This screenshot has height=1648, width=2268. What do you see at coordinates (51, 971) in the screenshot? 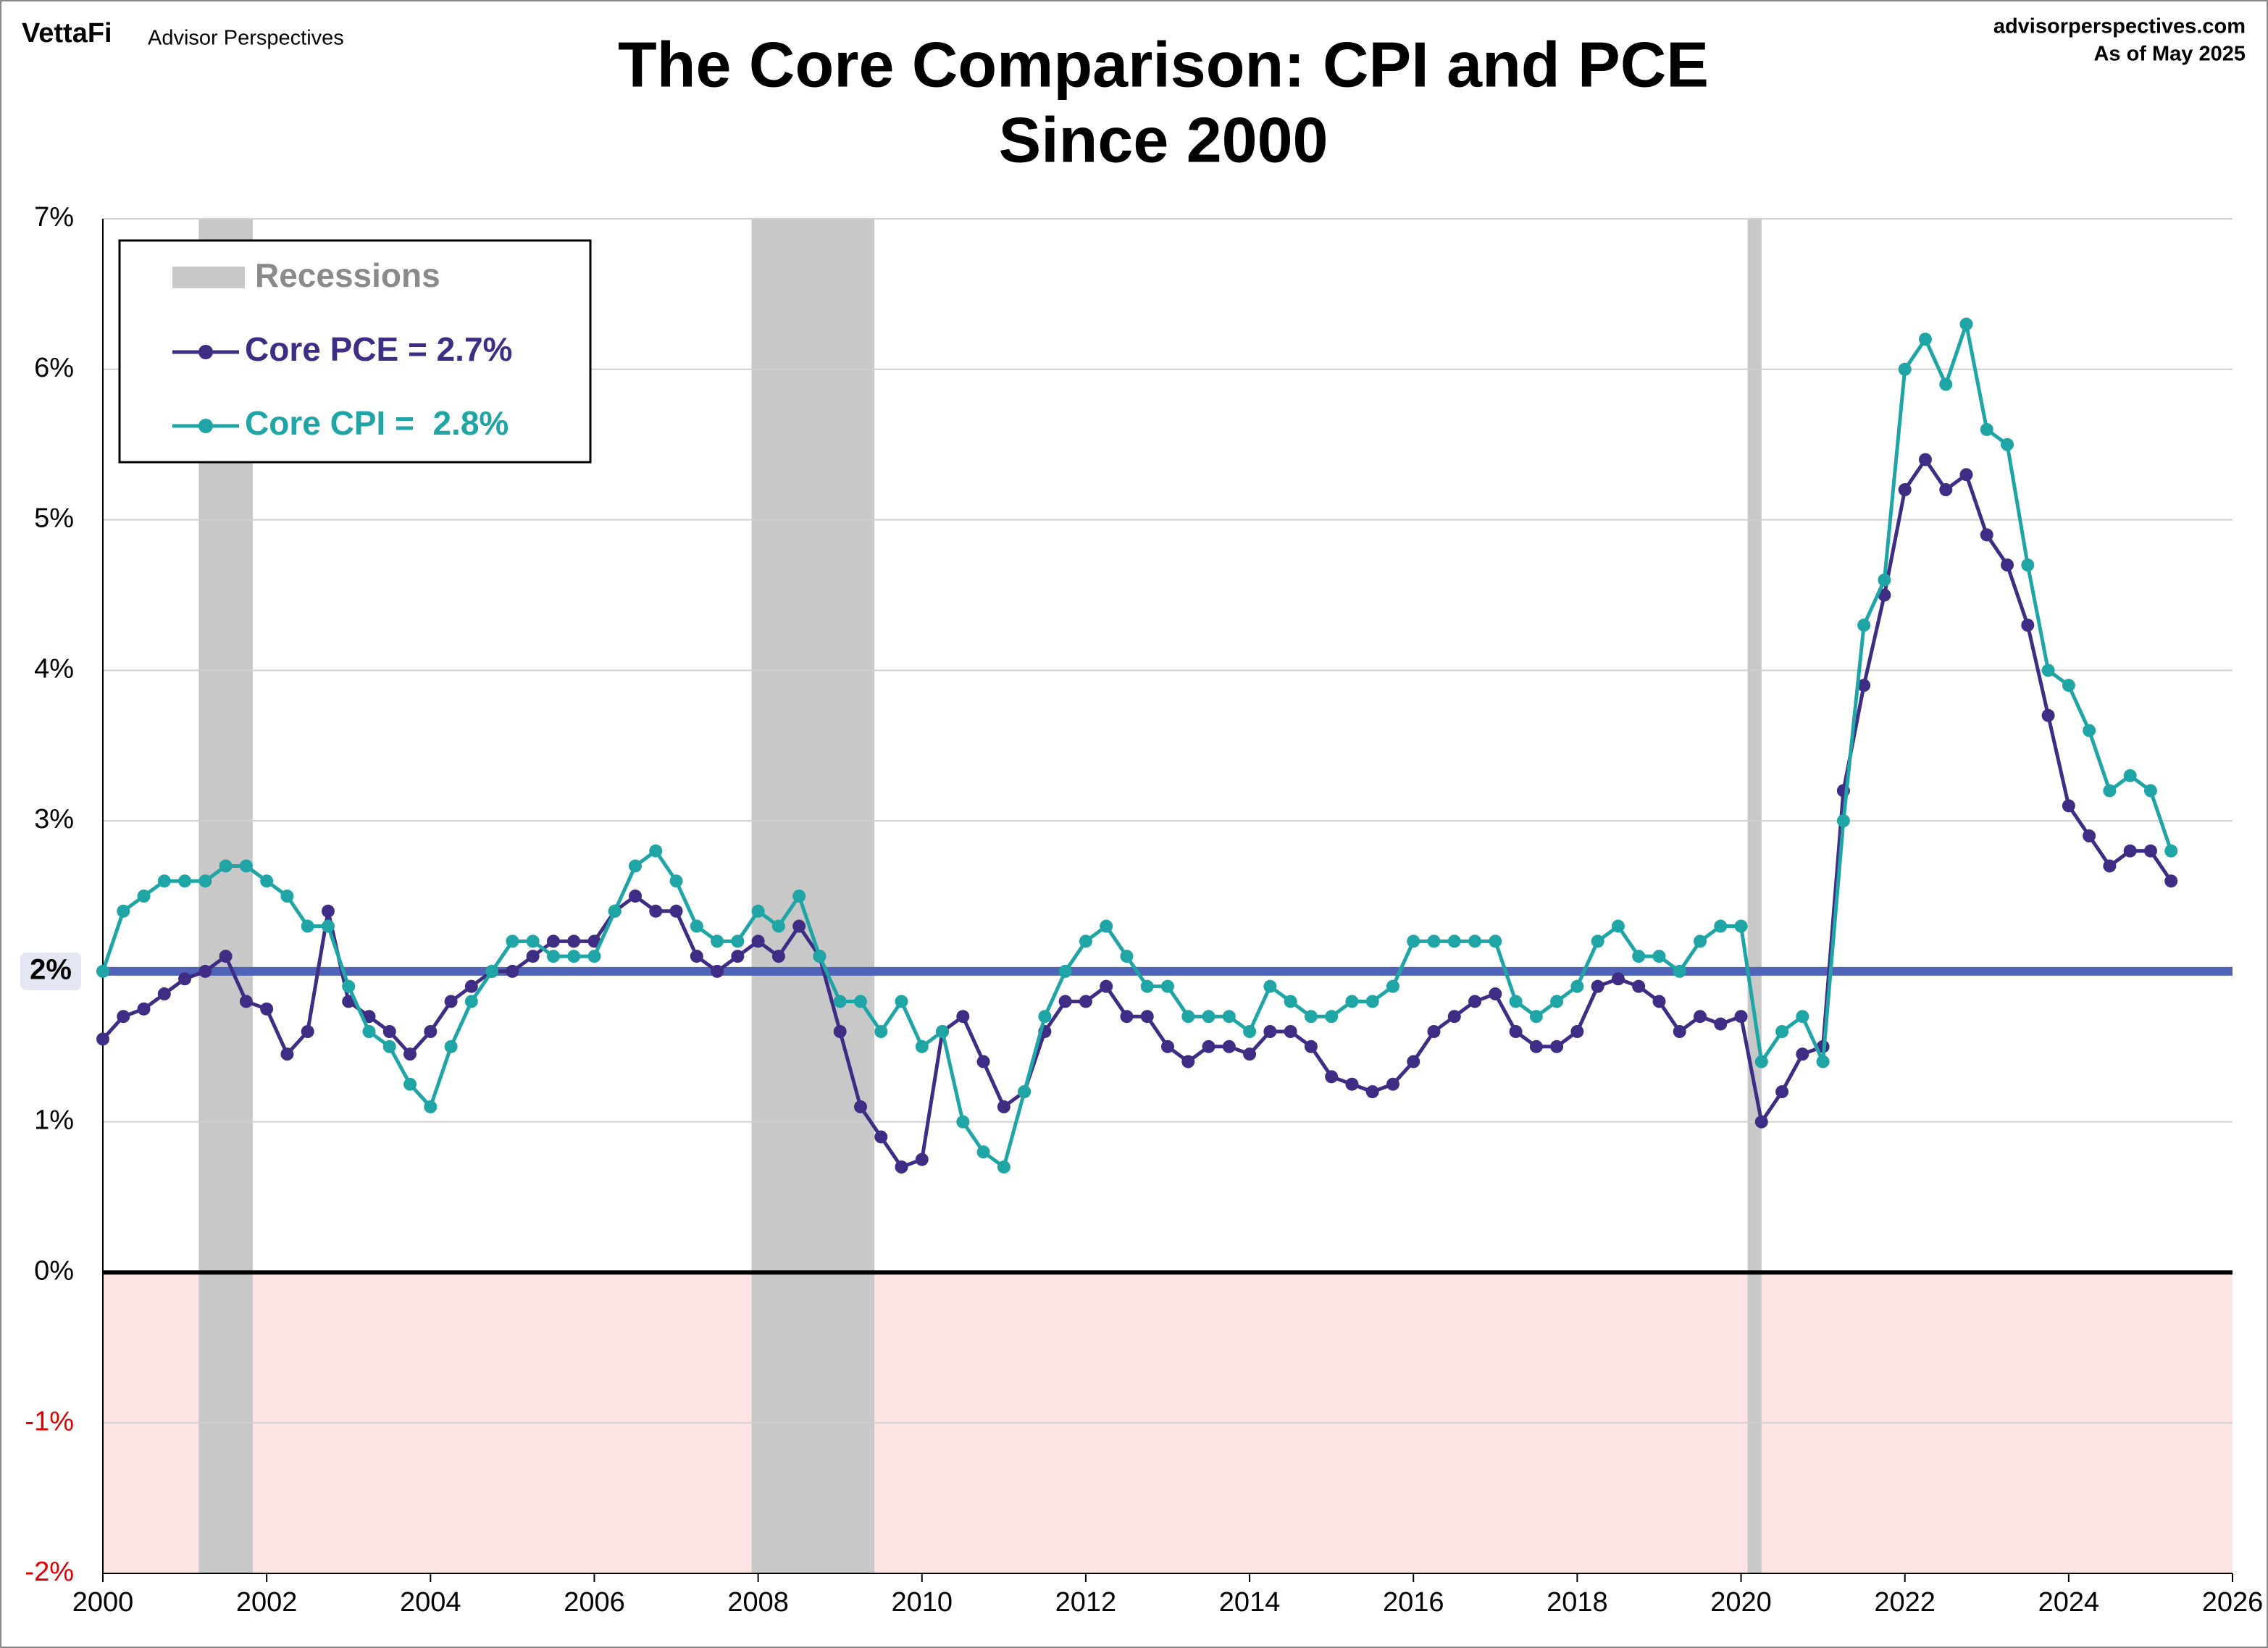
I see `target-label-bg` at bounding box center [51, 971].